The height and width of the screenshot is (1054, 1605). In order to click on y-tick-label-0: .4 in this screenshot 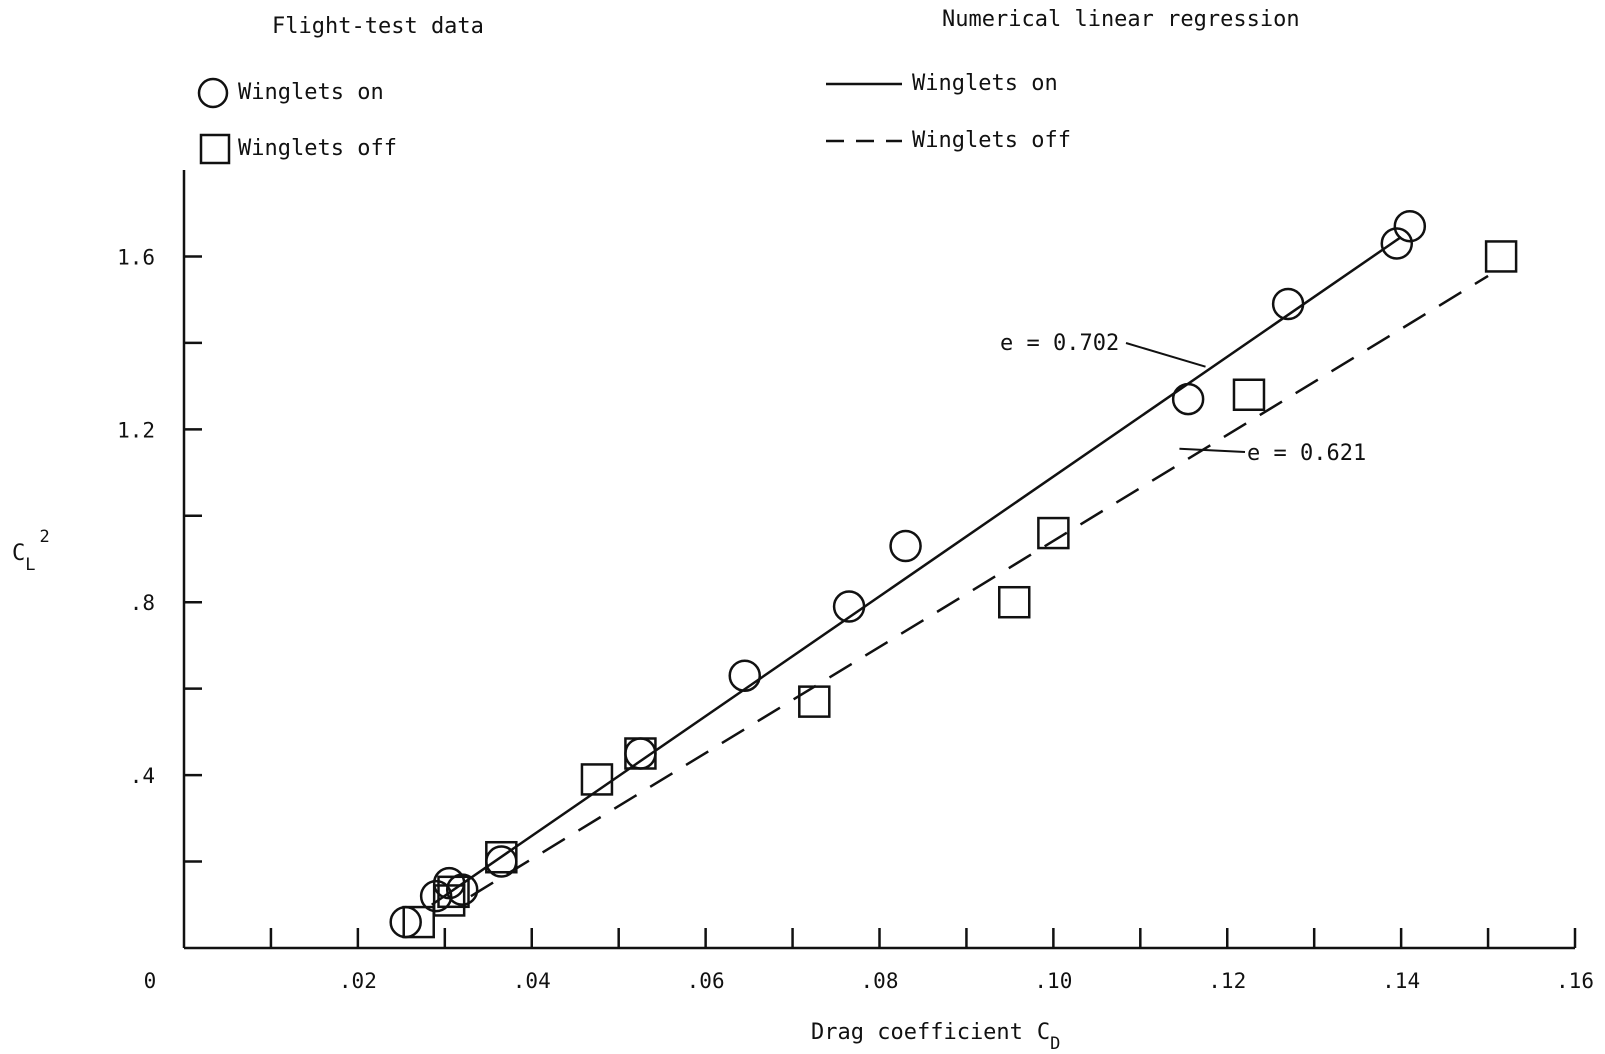, I will do `click(142, 776)`.